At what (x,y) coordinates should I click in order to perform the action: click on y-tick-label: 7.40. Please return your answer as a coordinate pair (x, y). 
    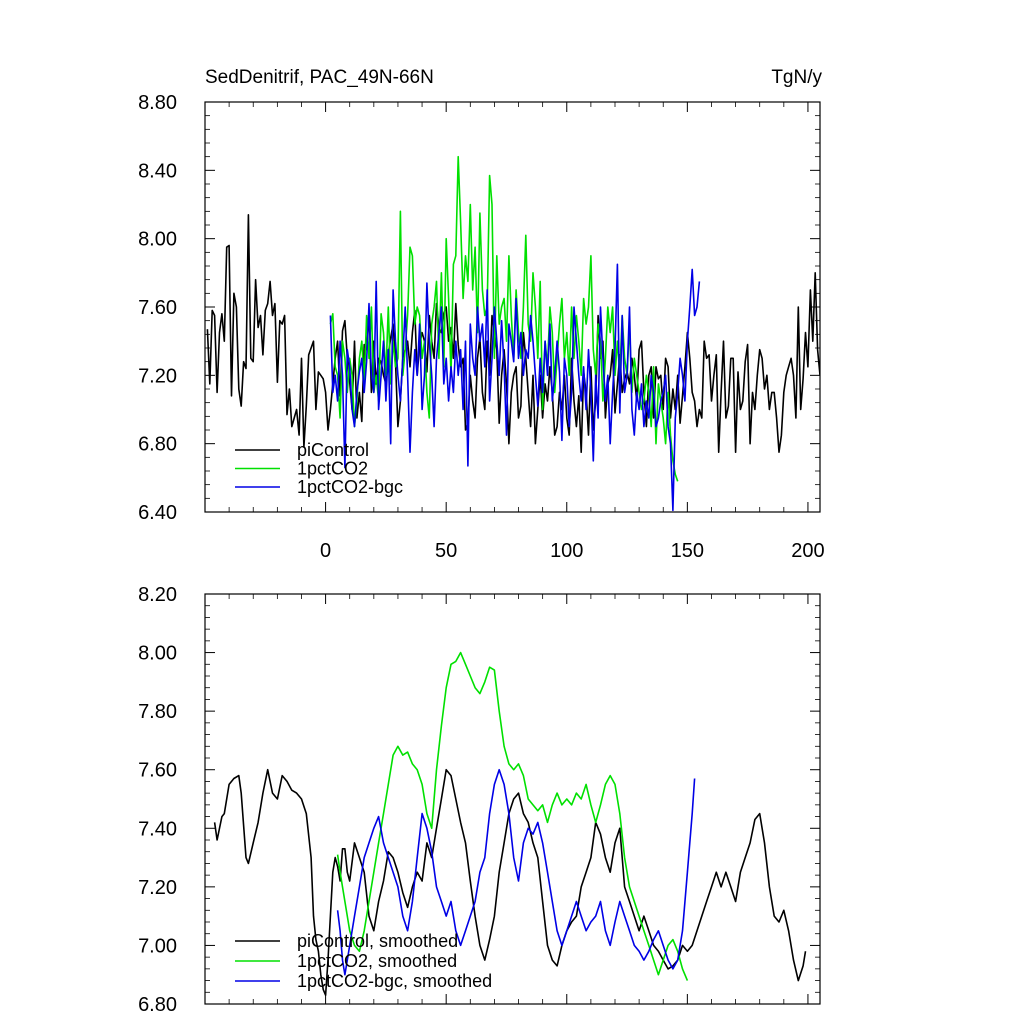
    Looking at the image, I should click on (157, 829).